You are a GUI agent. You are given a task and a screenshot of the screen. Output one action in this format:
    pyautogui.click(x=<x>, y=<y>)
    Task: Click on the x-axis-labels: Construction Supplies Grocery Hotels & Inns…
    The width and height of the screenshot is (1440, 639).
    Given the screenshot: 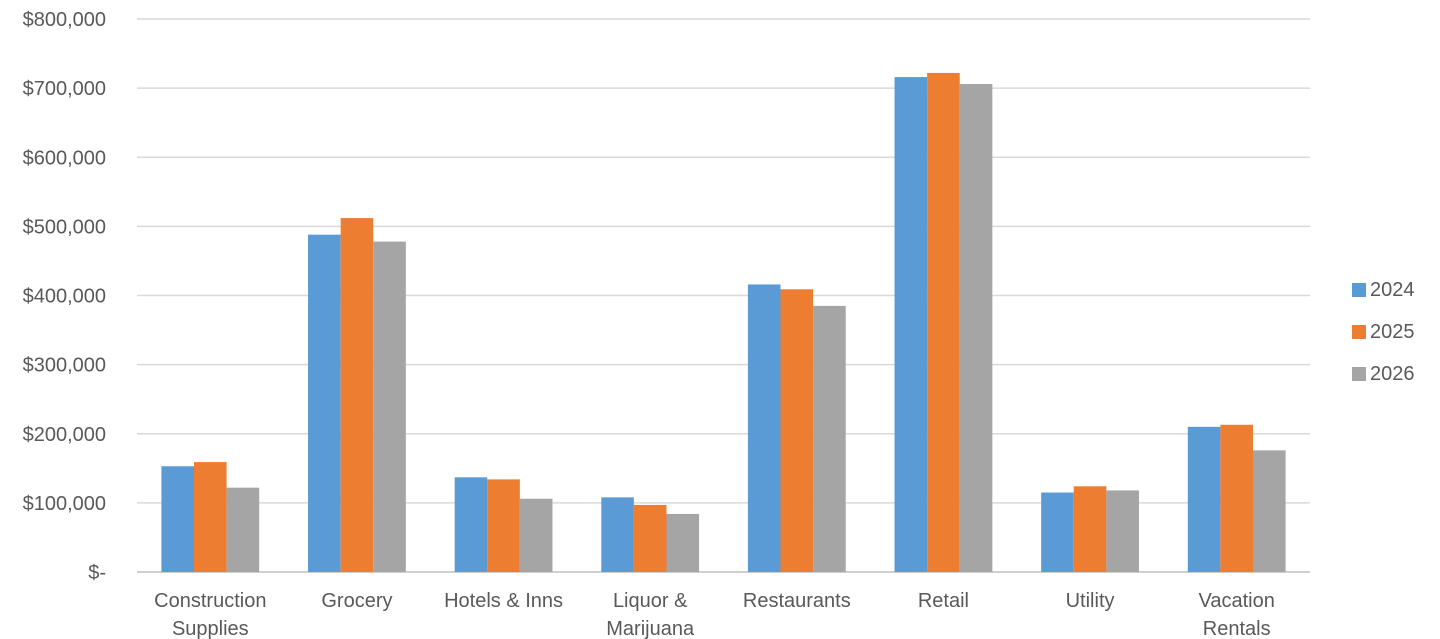 What is the action you would take?
    pyautogui.click(x=714, y=614)
    